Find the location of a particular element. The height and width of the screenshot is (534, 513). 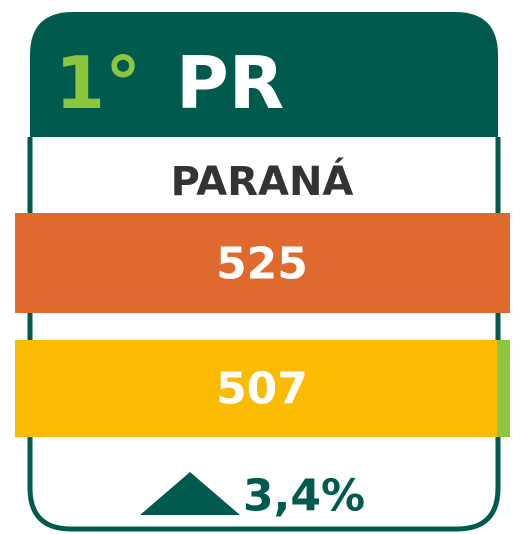

bar-accent is located at coordinates (503, 388).